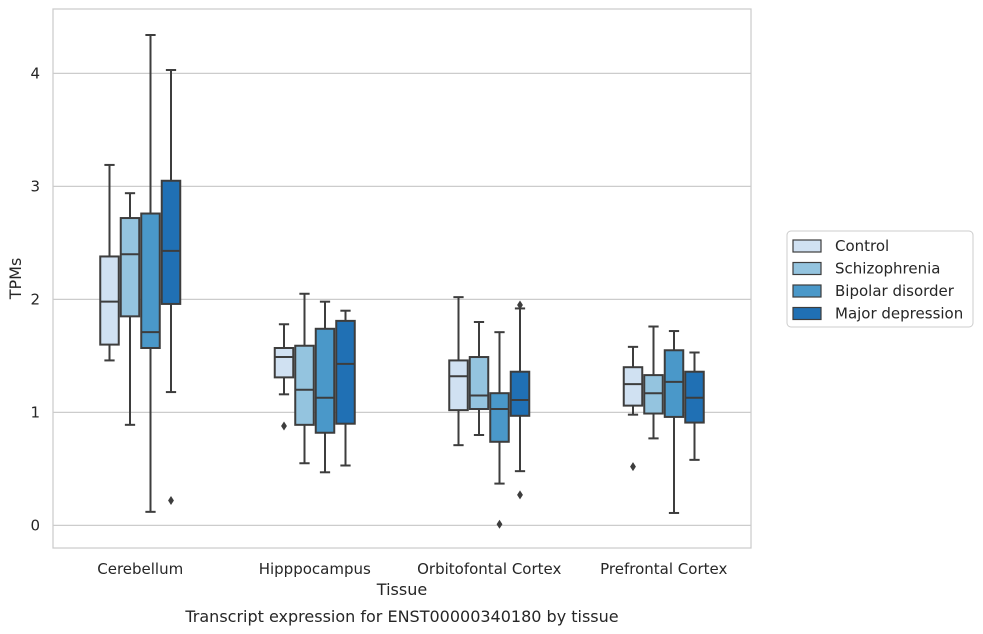 The height and width of the screenshot is (634, 983). Describe the element at coordinates (862, 246) in the screenshot. I see `legend-label-0: Control` at that location.